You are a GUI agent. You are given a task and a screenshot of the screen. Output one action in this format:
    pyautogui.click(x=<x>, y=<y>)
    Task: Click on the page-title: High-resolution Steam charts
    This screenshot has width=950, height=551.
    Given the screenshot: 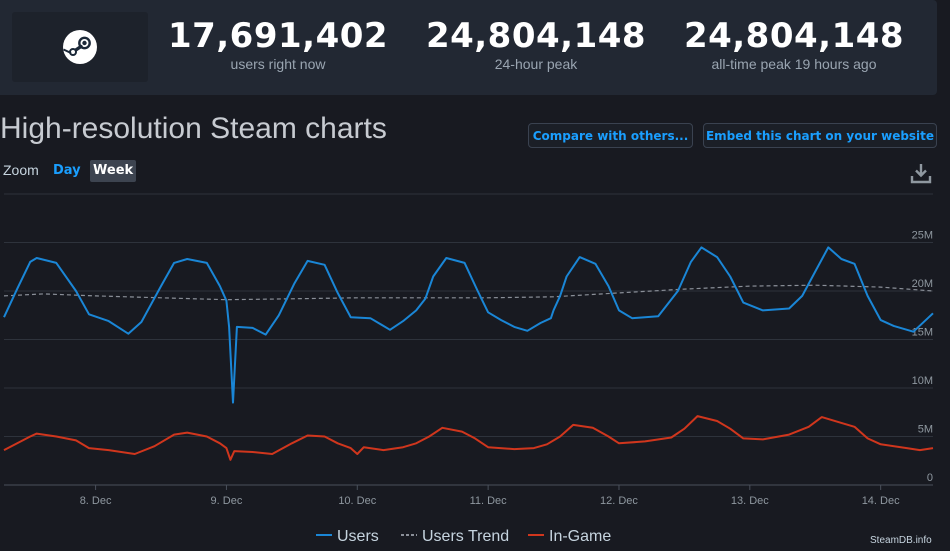 What is the action you would take?
    pyautogui.click(x=193, y=128)
    